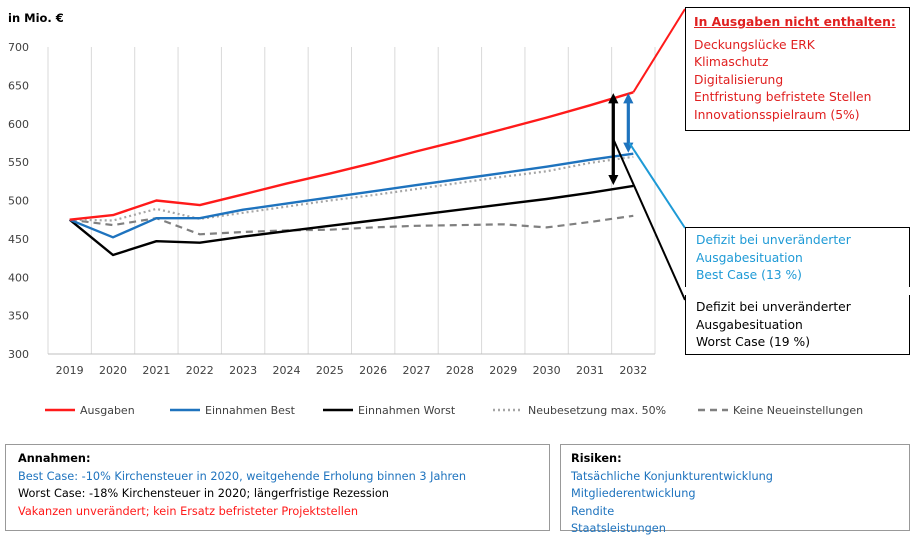 The height and width of the screenshot is (538, 912). What do you see at coordinates (70, 370) in the screenshot?
I see `x-tick-label: 2019` at bounding box center [70, 370].